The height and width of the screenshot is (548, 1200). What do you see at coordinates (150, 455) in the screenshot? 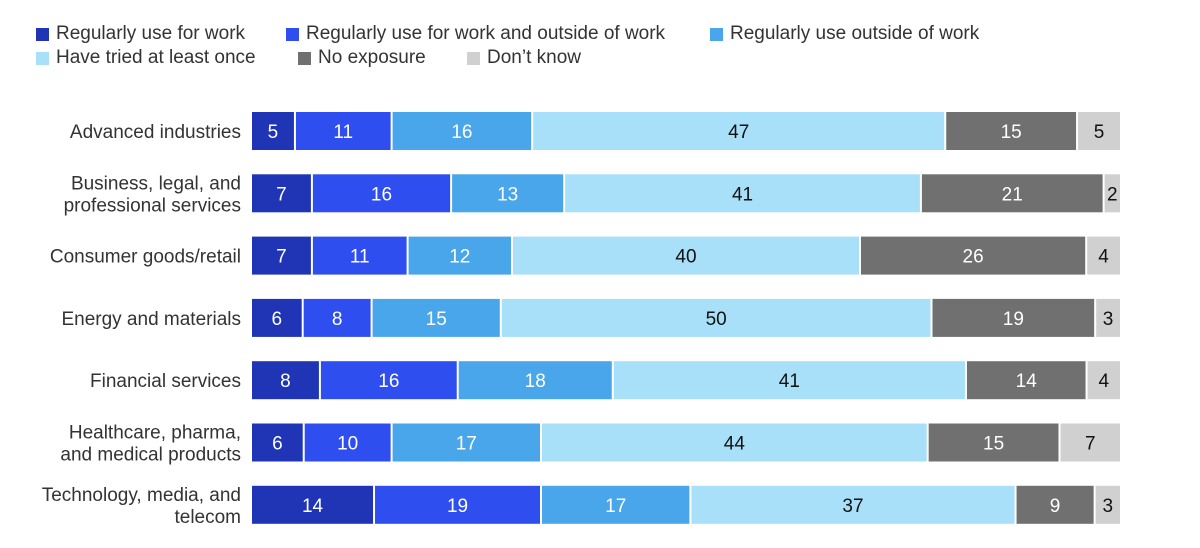
I see `category-label-line: and medical products` at bounding box center [150, 455].